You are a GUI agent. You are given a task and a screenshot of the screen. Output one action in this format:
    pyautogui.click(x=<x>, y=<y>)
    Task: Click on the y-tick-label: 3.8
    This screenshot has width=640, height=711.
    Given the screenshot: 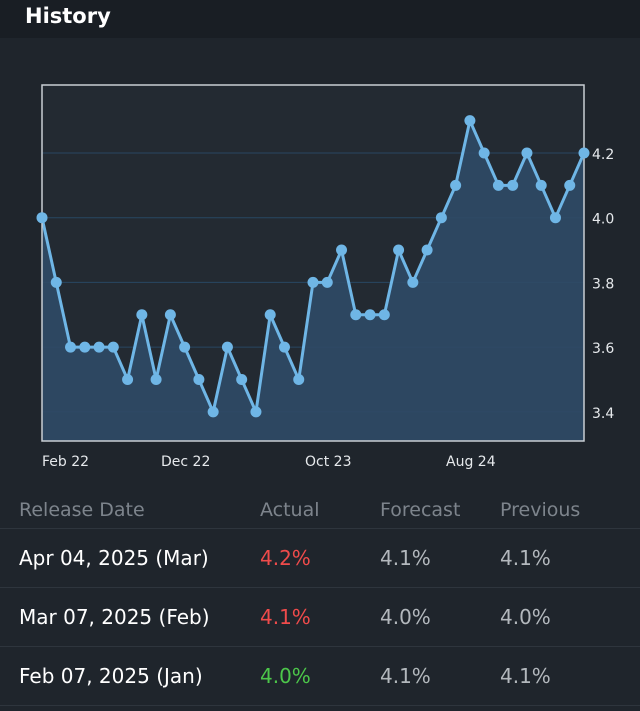 What is the action you would take?
    pyautogui.click(x=603, y=284)
    